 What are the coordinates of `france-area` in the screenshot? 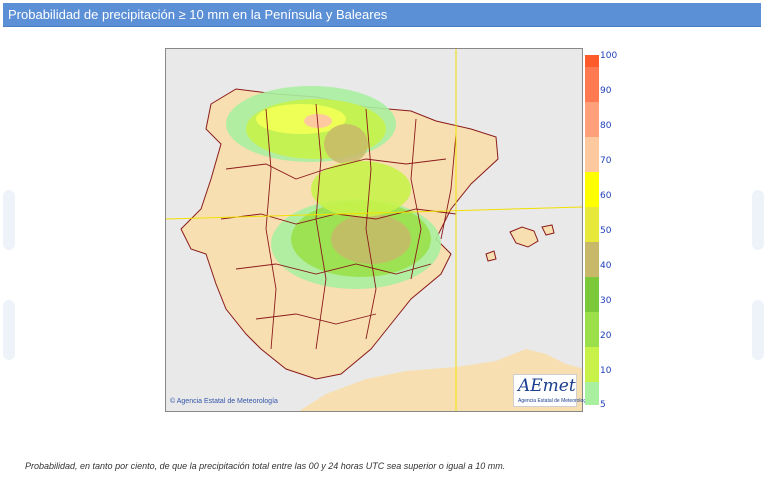 It's located at (449, 91).